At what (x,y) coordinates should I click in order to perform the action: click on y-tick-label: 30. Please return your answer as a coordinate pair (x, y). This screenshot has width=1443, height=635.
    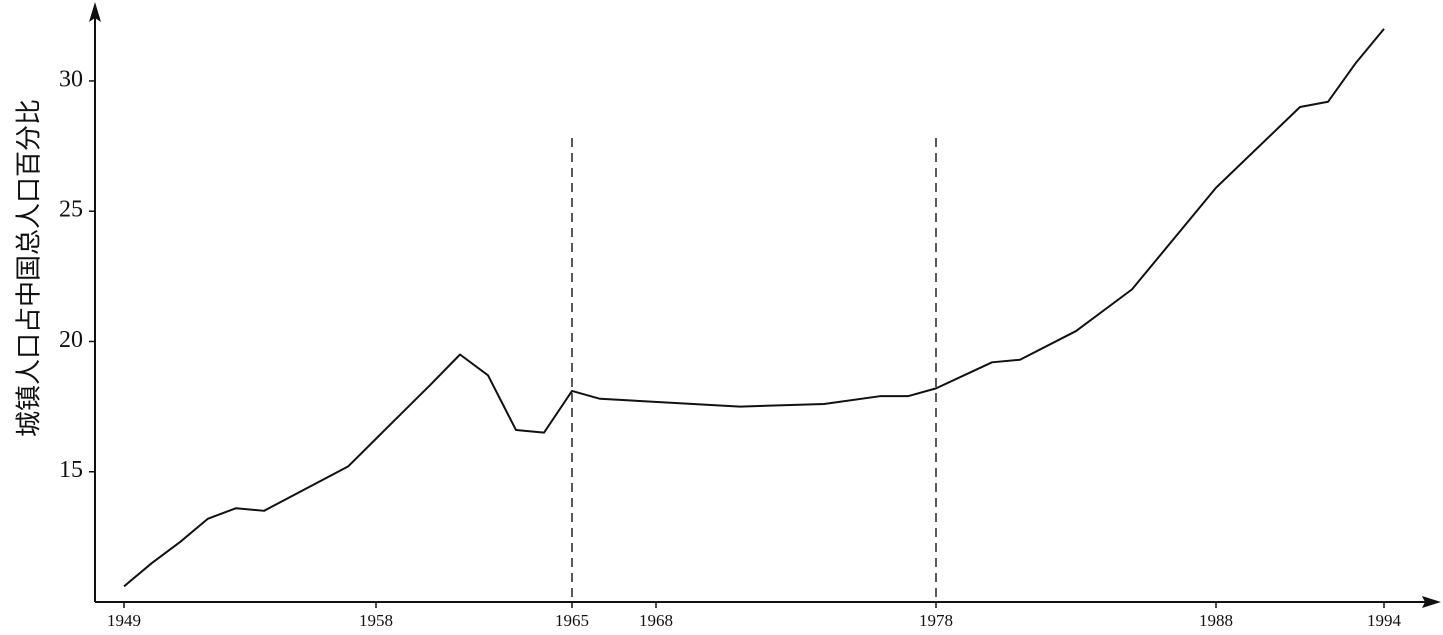
    Looking at the image, I should click on (71, 79).